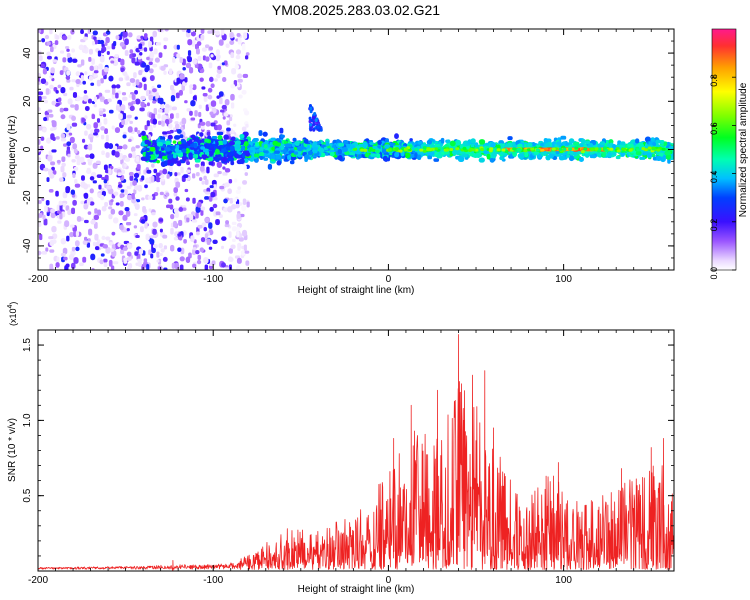 The height and width of the screenshot is (600, 750). I want to click on spectrogram-y-tick-label: 0, so click(27, 149).